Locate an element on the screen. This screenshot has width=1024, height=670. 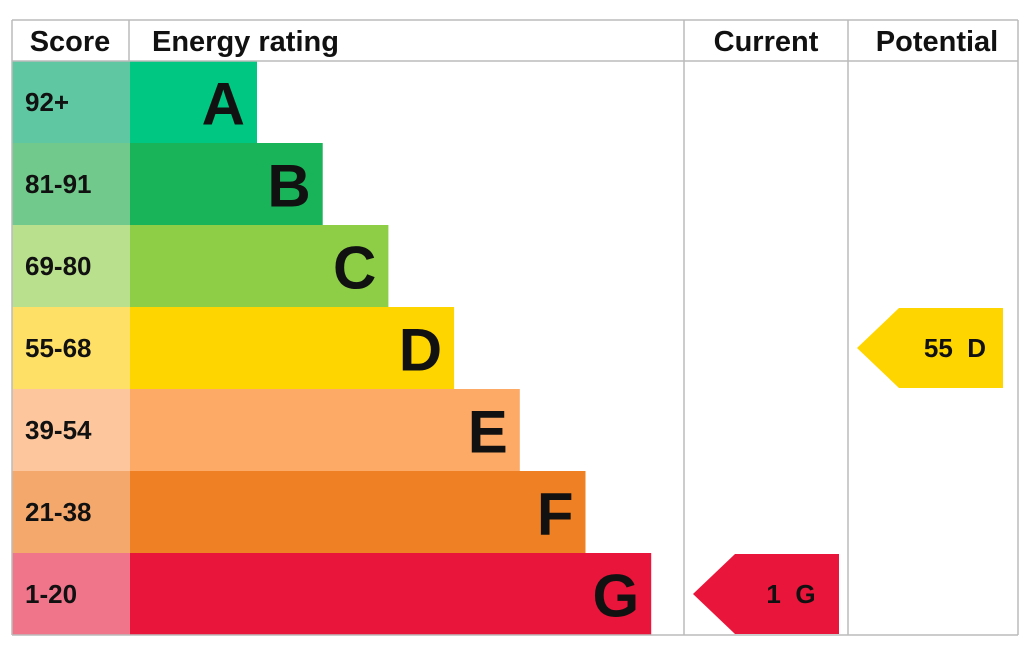
header-current: Current is located at coordinates (766, 42).